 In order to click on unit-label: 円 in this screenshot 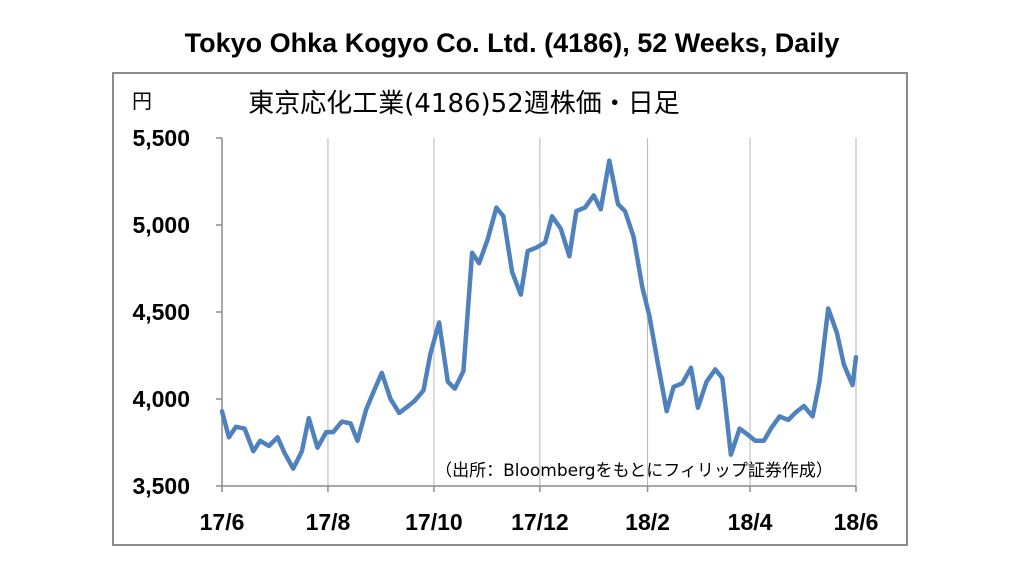, I will do `click(142, 101)`.